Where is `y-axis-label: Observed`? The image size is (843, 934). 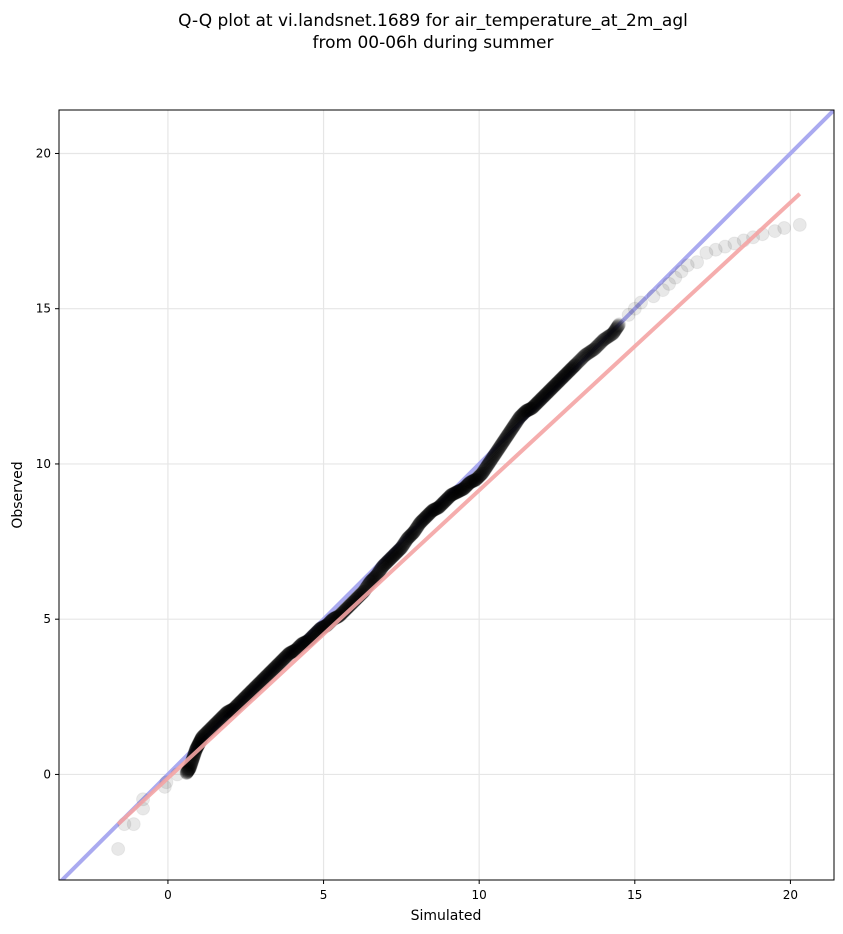
y-axis-label: Observed is located at coordinates (18, 494).